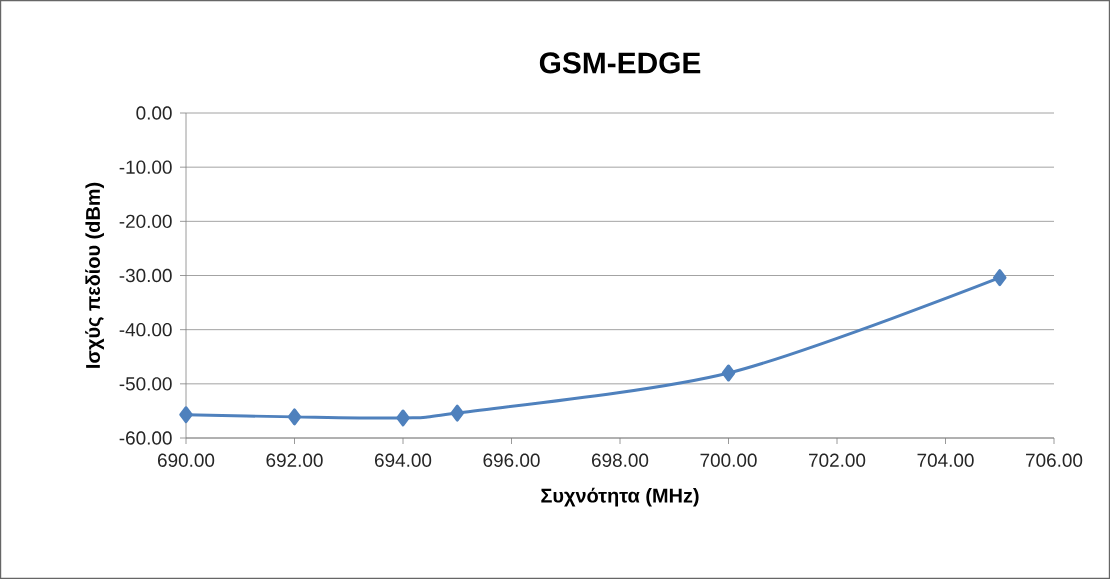  I want to click on x-tick-label: 690.00, so click(186, 460).